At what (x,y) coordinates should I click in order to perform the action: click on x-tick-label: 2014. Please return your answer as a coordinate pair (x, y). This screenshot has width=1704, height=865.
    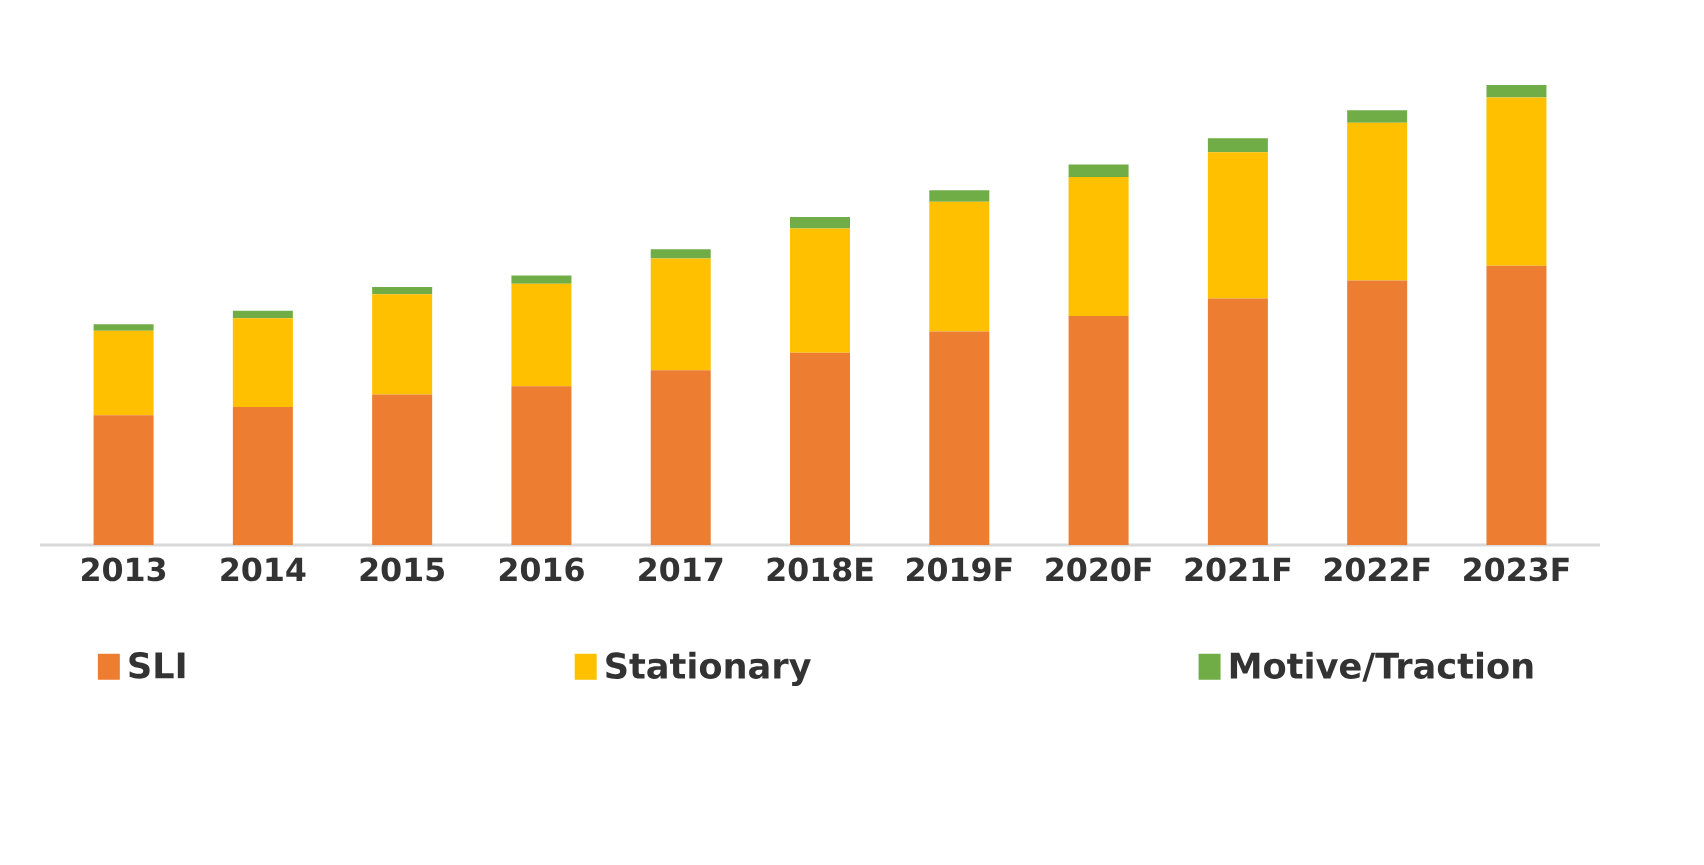
    Looking at the image, I should click on (263, 569).